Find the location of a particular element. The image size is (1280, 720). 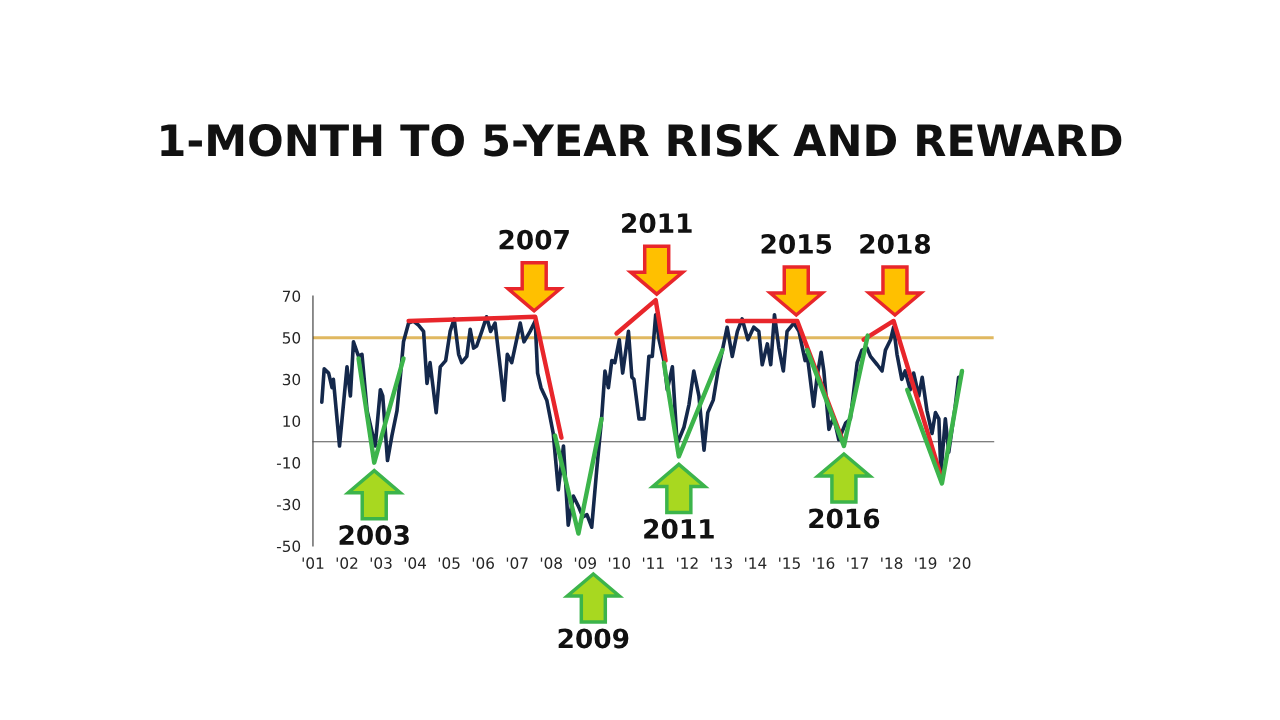

x-tick-label: '06 is located at coordinates (483, 563).